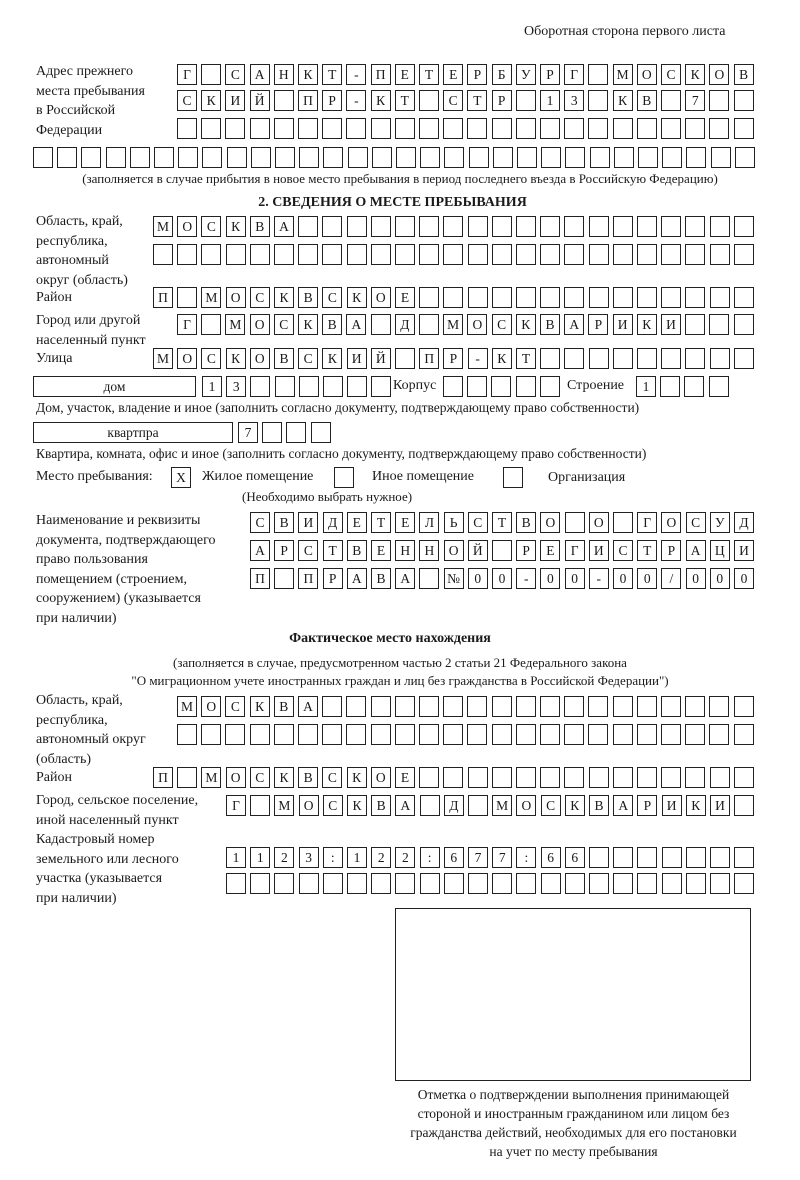 Image resolution: width=800 pixels, height=1180 pixels. What do you see at coordinates (477, 550) in the screenshot?
I see `char-cell: Й` at bounding box center [477, 550].